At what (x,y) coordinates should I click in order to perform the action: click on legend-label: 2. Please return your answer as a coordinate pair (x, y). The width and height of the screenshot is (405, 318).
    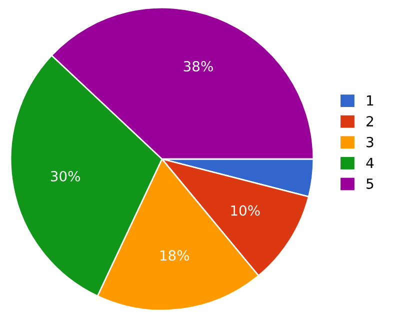
    Looking at the image, I should click on (369, 121).